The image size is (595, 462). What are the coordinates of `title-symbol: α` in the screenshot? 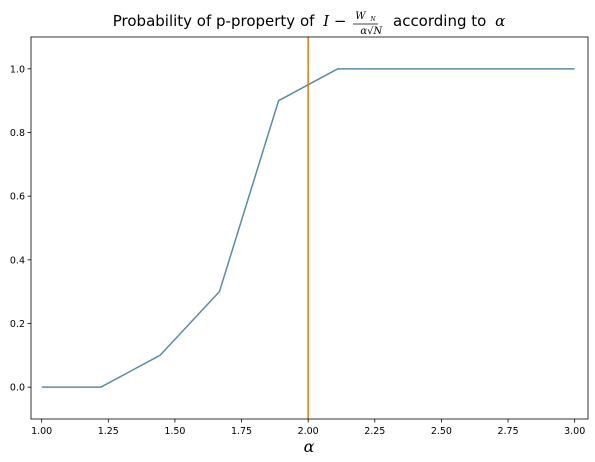 It's located at (500, 21).